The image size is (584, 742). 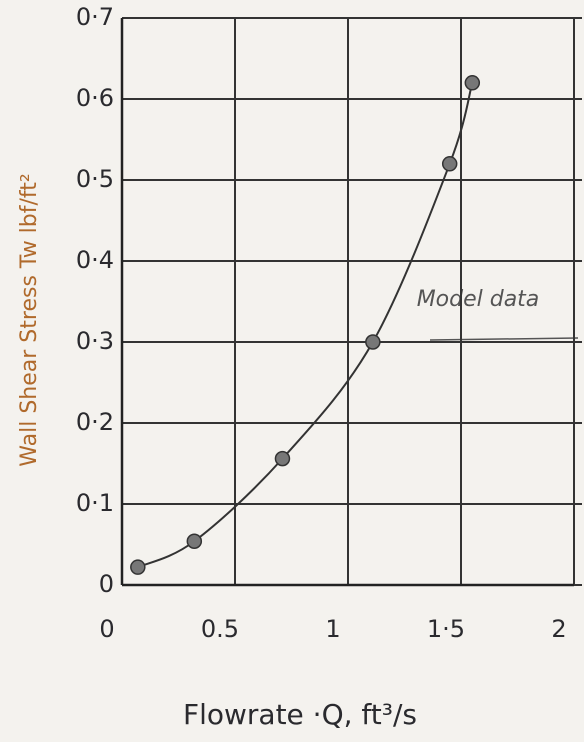 What do you see at coordinates (95, 98) in the screenshot?
I see `y-tick-label: 0·6` at bounding box center [95, 98].